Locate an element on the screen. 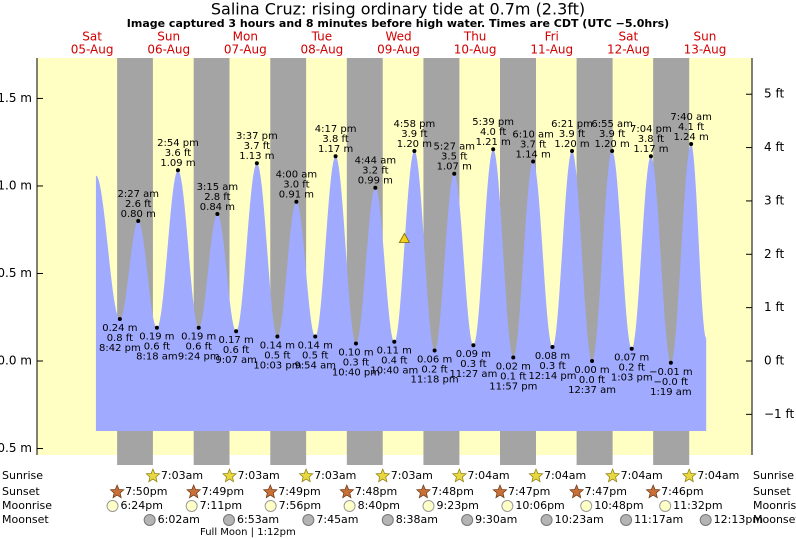 This screenshot has width=796, height=539. event-time: 10:23am is located at coordinates (579, 519).